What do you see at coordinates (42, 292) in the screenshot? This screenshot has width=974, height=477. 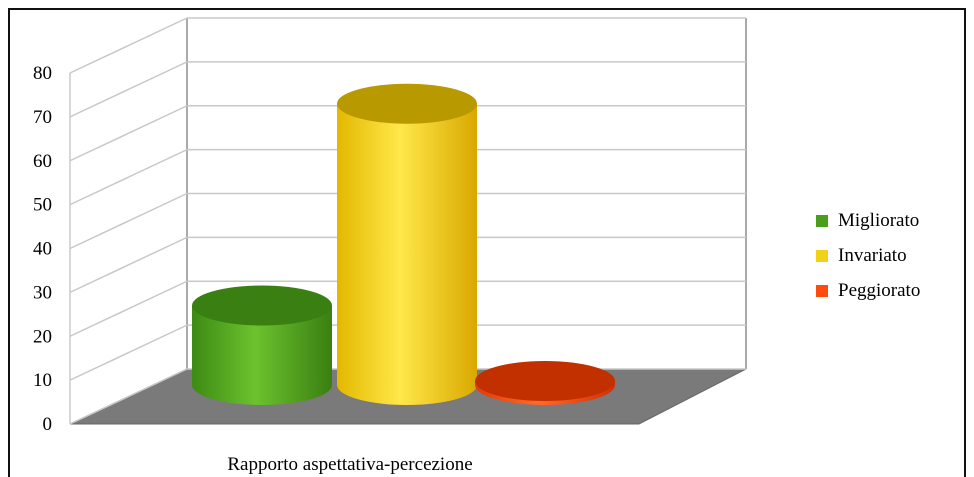 I see `y-tick-label: 30` at bounding box center [42, 292].